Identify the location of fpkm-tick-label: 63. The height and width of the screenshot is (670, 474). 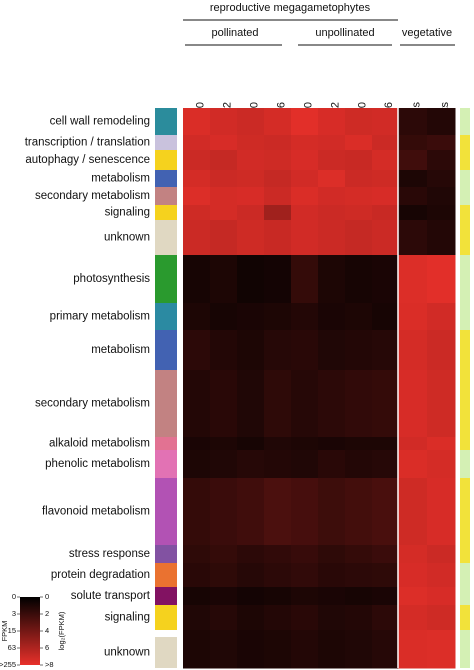
(12, 647).